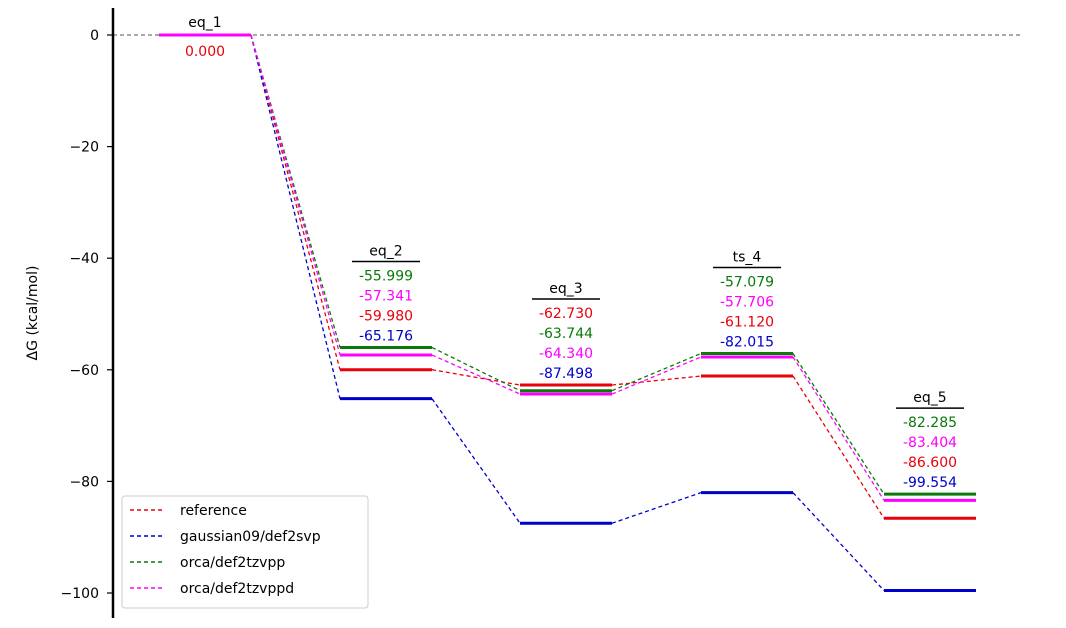 This screenshot has width=1066, height=628. I want to click on value-label: -62.730, so click(566, 314).